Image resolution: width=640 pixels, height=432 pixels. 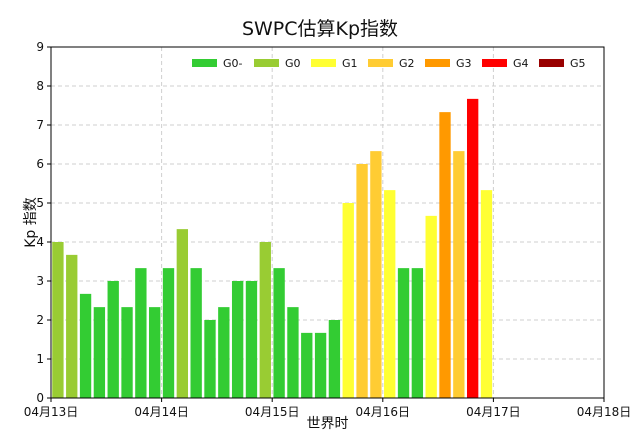 I want to click on y-tick-label: 4, so click(x=40, y=242).